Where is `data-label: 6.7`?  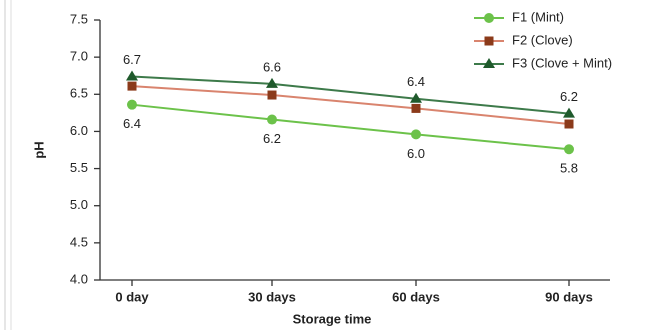
data-label: 6.7 is located at coordinates (132, 59).